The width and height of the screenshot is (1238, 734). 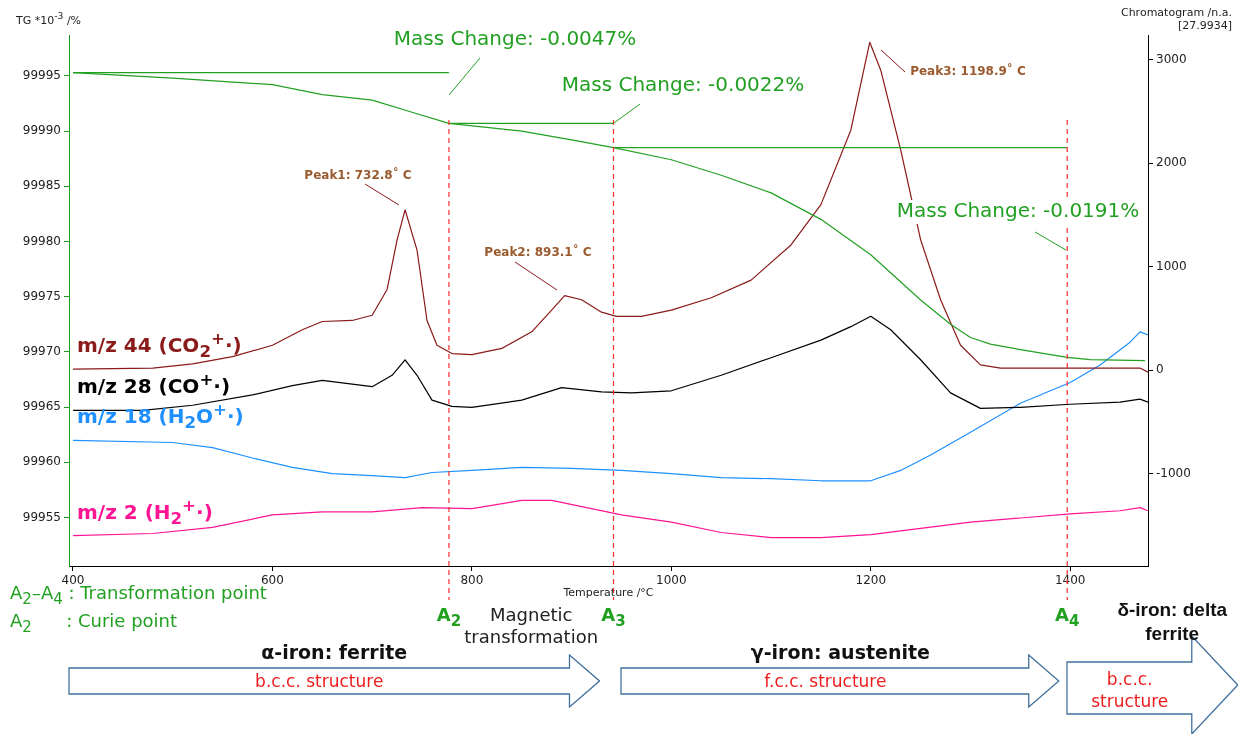 What do you see at coordinates (358, 175) in the screenshot?
I see `annotation: Peak1: 732.8˚ C` at bounding box center [358, 175].